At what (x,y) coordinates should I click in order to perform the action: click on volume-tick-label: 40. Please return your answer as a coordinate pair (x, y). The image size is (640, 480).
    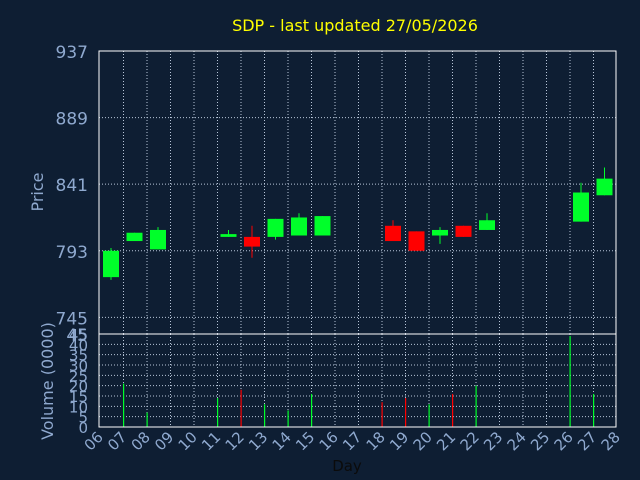
    Looking at the image, I should click on (78, 345).